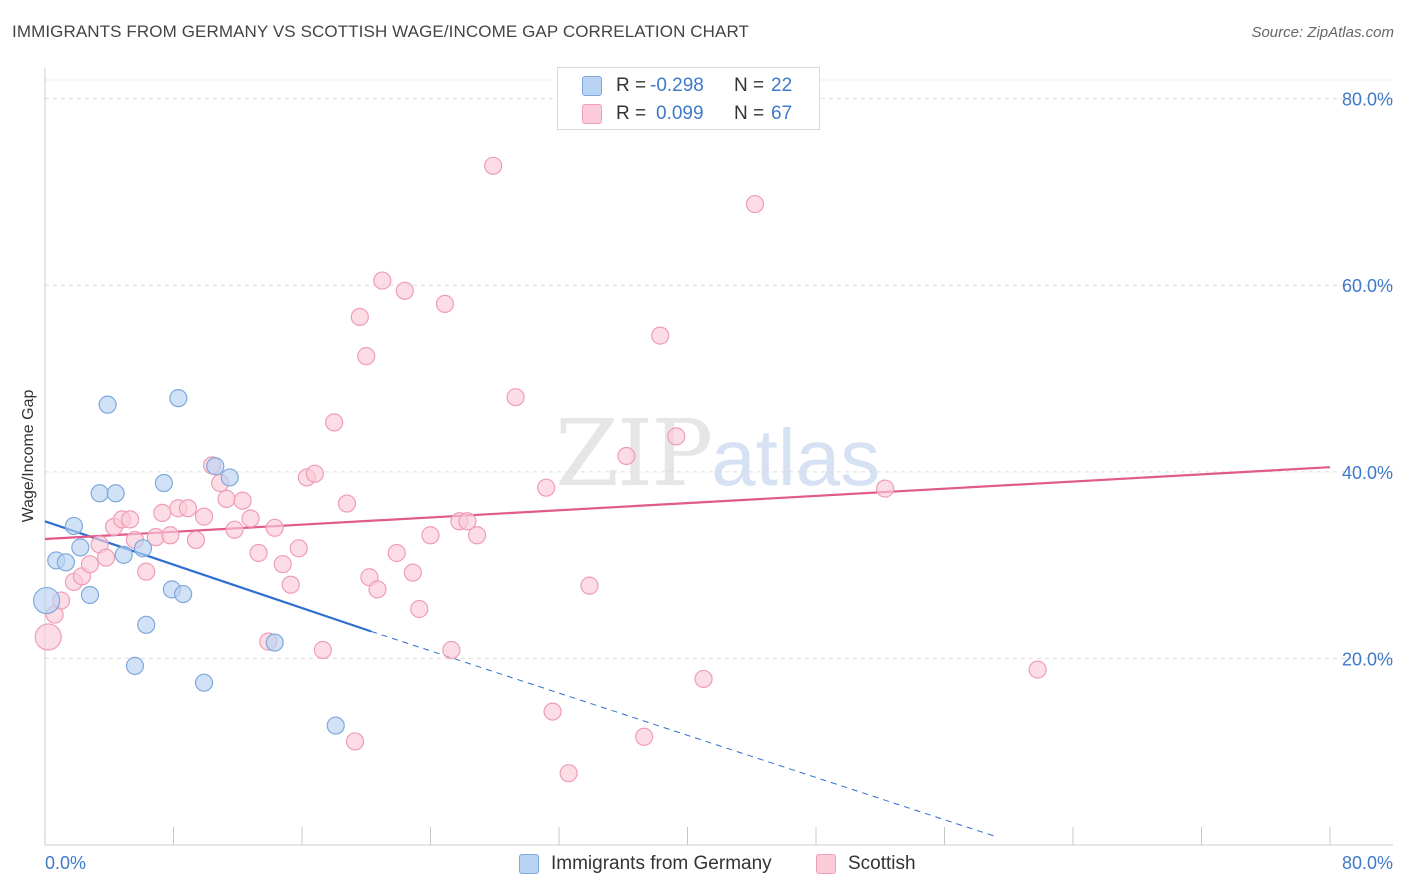 The height and width of the screenshot is (892, 1406). What do you see at coordinates (826, 864) in the screenshot?
I see `bottom-legend-swatch-scottish` at bounding box center [826, 864].